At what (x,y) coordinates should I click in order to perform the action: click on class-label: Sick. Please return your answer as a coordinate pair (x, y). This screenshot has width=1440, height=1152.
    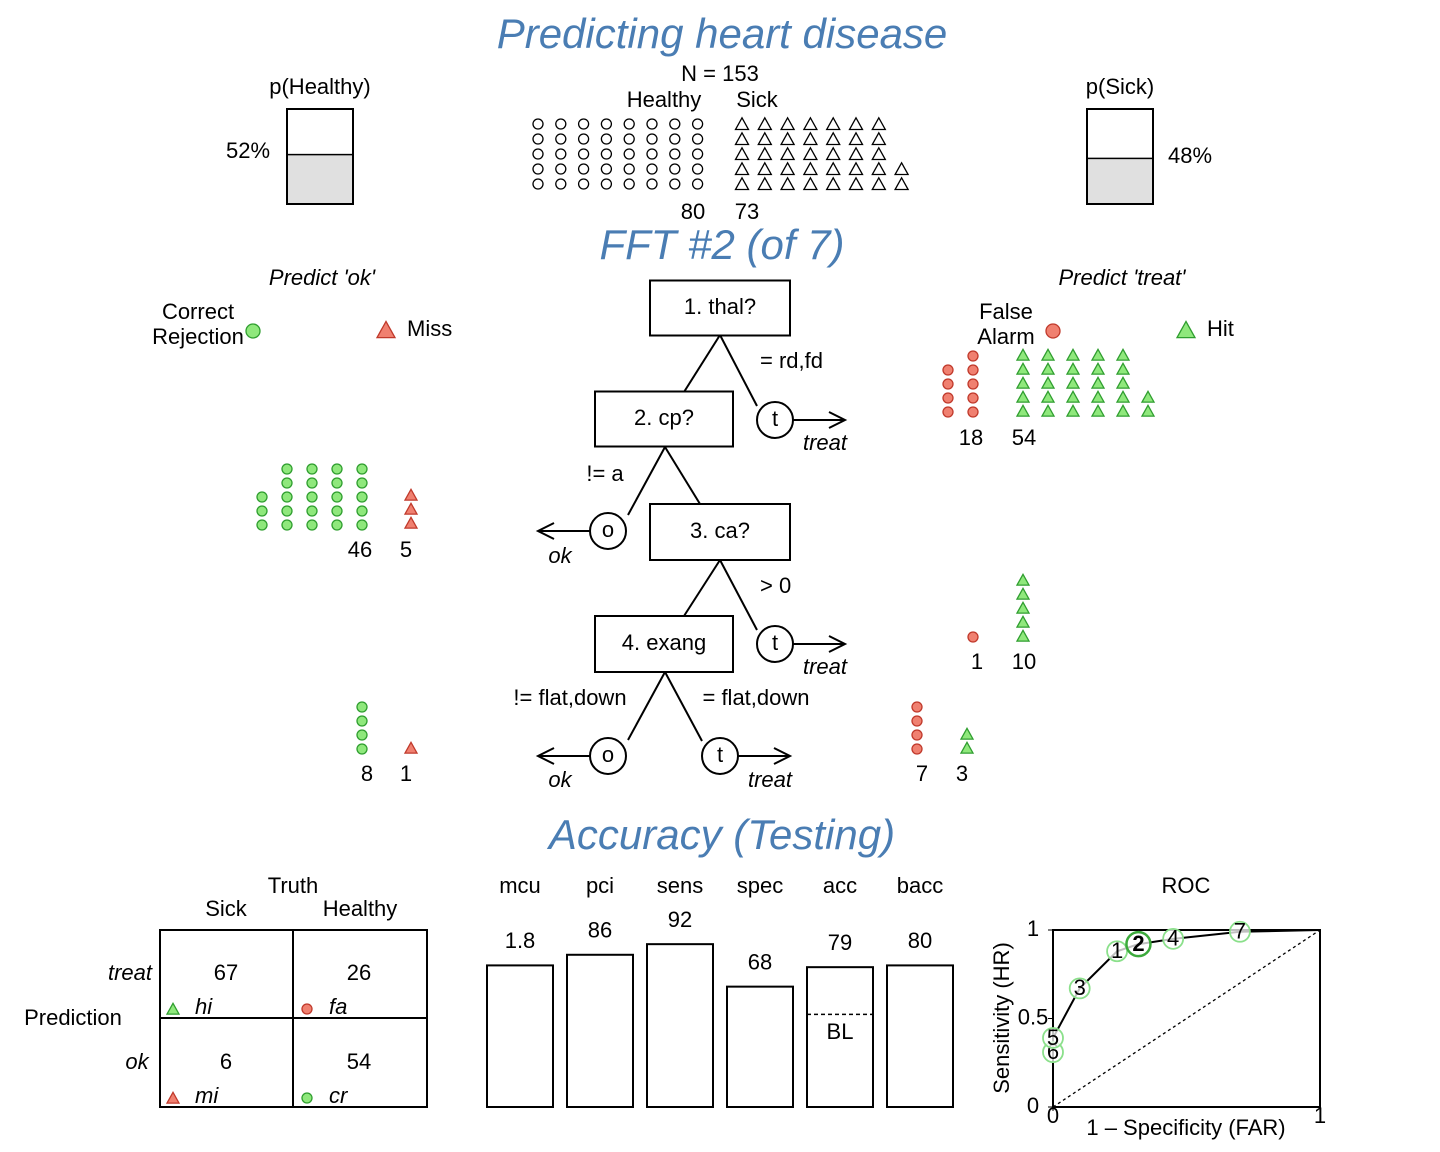
    Looking at the image, I should click on (757, 99).